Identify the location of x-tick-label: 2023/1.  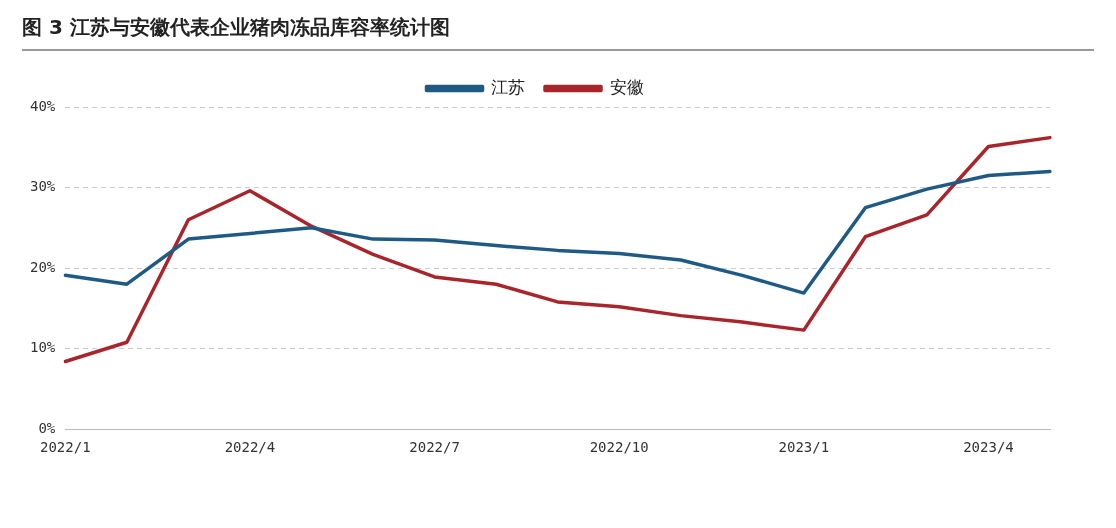
(804, 447).